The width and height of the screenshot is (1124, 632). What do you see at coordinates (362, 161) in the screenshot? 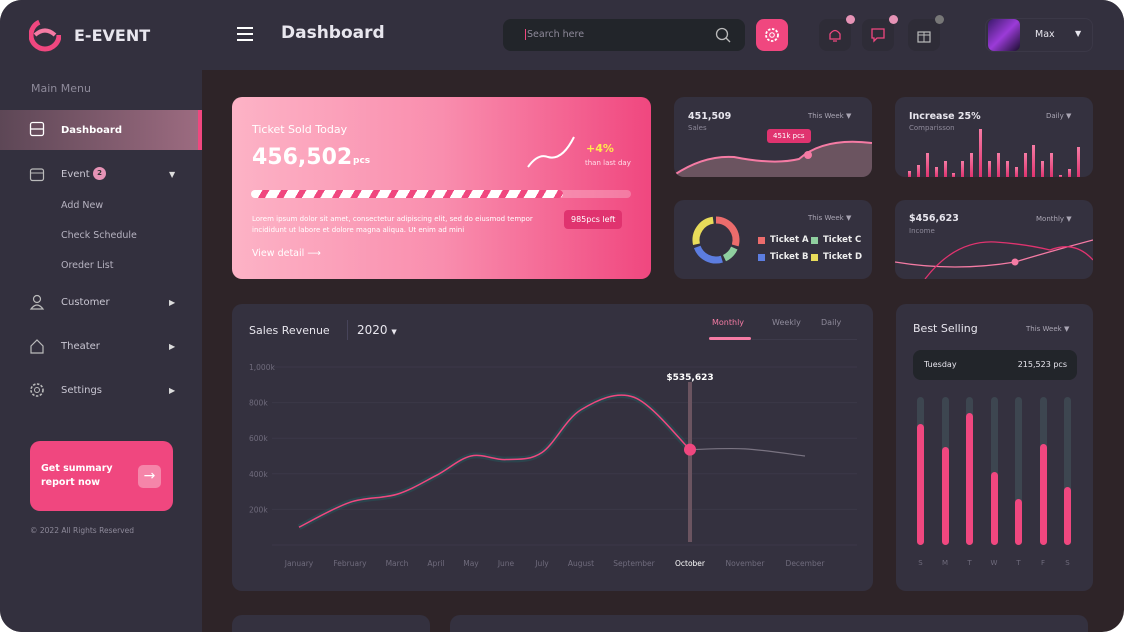
I see `ticket-unit: pcs` at bounding box center [362, 161].